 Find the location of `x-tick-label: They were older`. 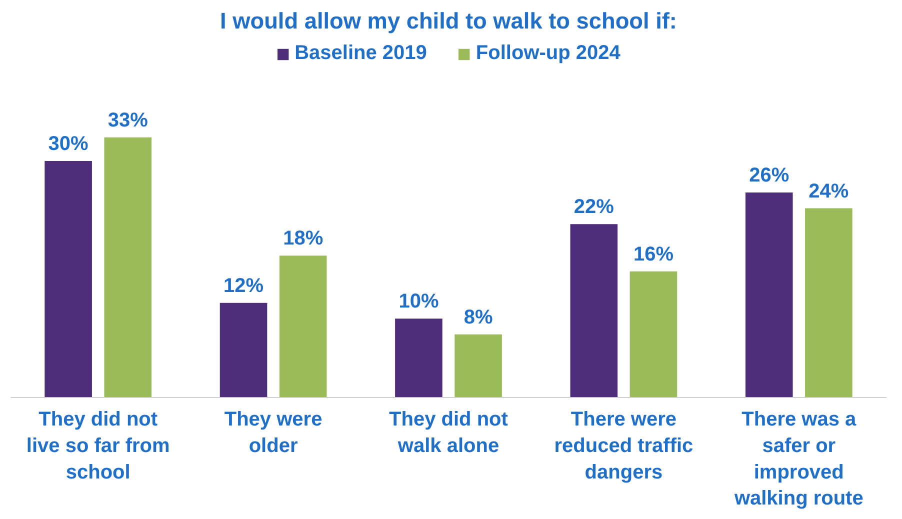

x-tick-label: They were older is located at coordinates (273, 432).